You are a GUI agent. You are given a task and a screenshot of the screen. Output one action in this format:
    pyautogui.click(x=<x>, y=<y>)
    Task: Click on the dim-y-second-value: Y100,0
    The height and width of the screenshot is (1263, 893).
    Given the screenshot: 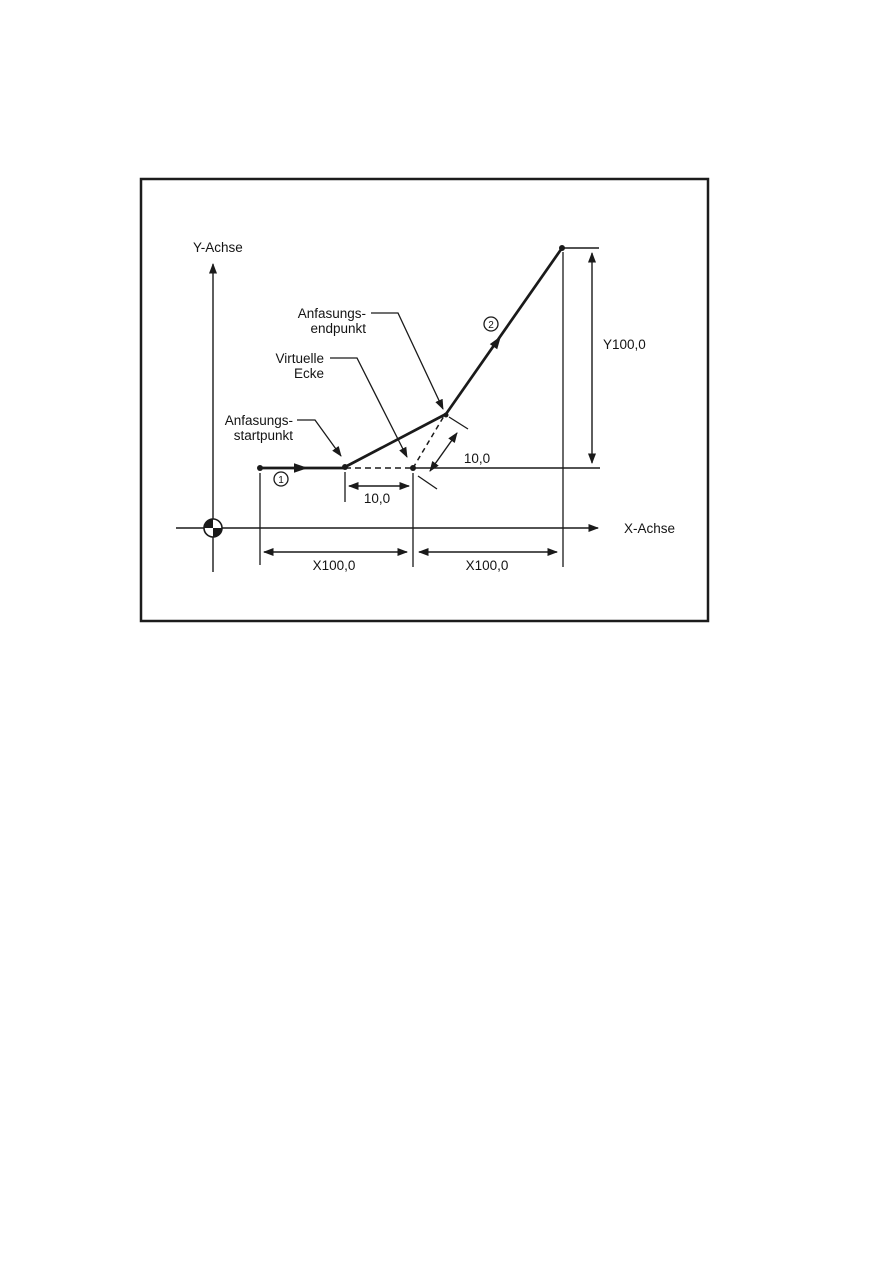 What is the action you would take?
    pyautogui.click(x=624, y=344)
    